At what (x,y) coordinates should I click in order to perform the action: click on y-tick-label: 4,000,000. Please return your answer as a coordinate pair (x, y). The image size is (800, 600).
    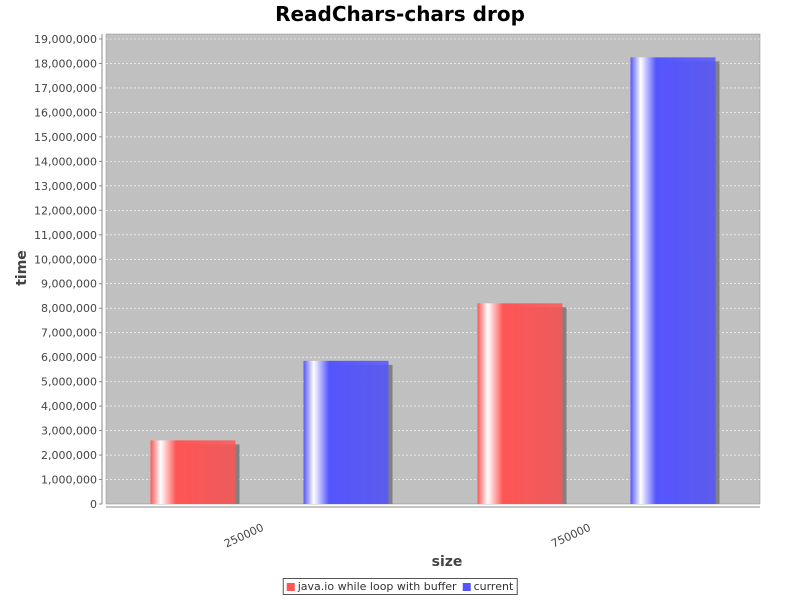
    Looking at the image, I should click on (69, 406).